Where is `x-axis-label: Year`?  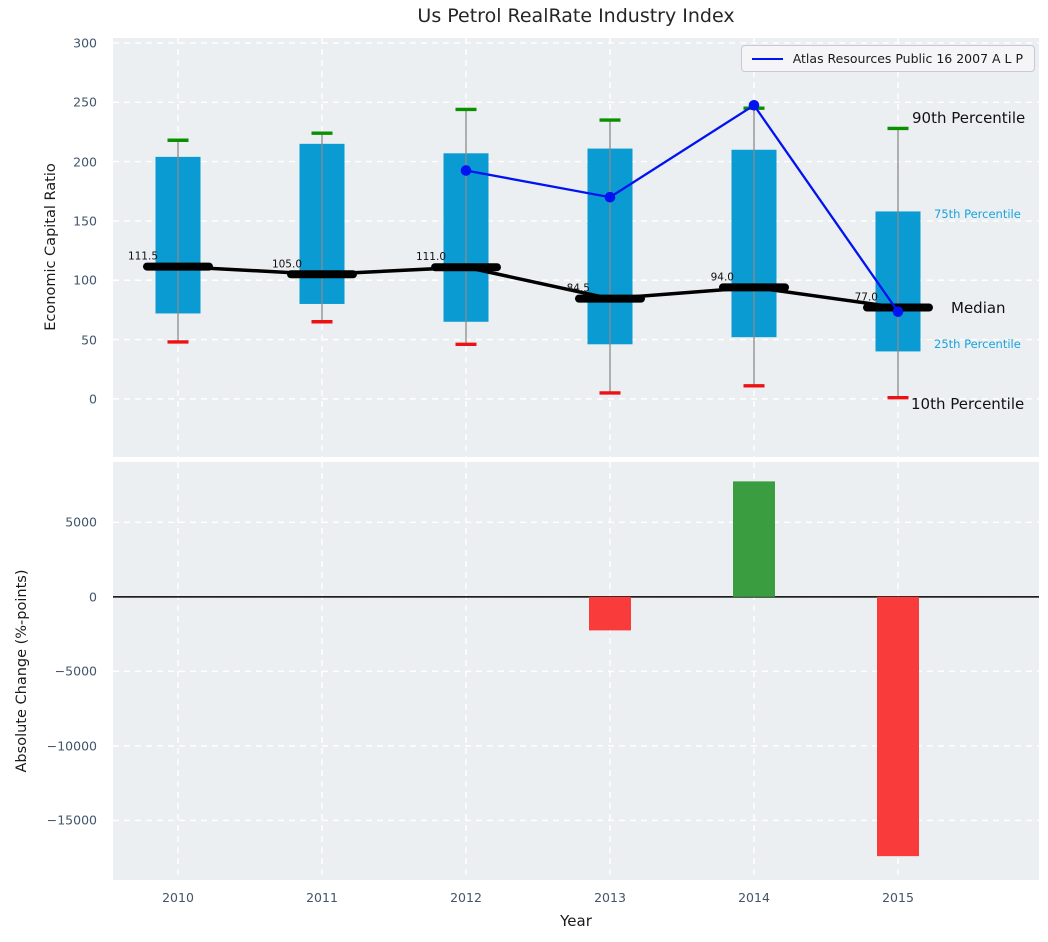
x-axis-label: Year is located at coordinates (576, 921).